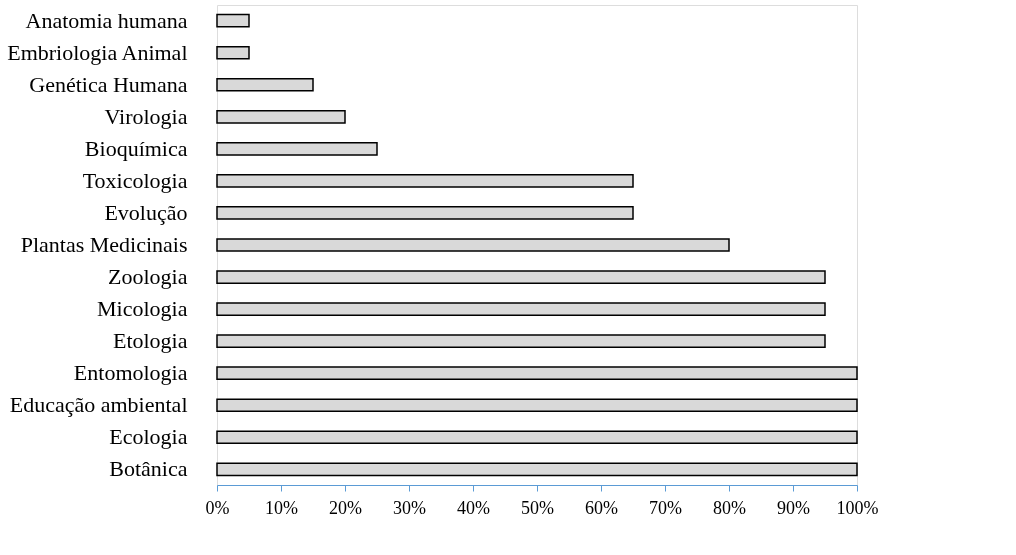  What do you see at coordinates (136, 148) in the screenshot?
I see `y-tick-label: Bioquímica` at bounding box center [136, 148].